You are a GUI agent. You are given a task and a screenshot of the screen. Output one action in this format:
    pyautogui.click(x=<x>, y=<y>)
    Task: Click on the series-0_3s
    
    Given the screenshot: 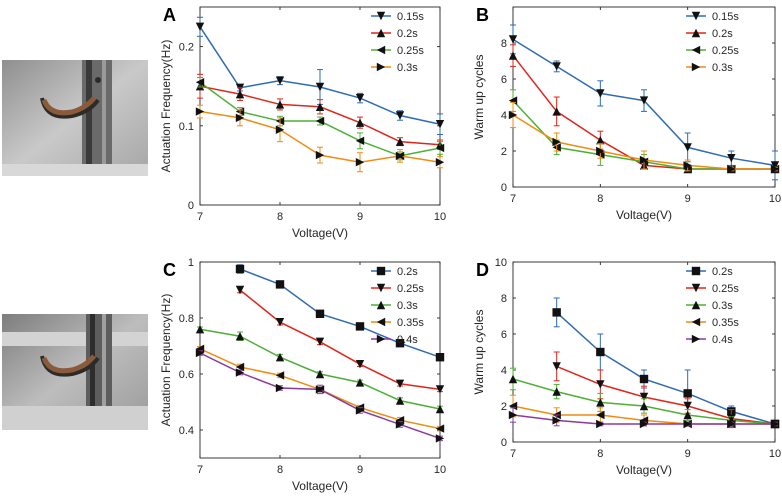 What is the action you would take?
    pyautogui.click(x=644, y=137)
    